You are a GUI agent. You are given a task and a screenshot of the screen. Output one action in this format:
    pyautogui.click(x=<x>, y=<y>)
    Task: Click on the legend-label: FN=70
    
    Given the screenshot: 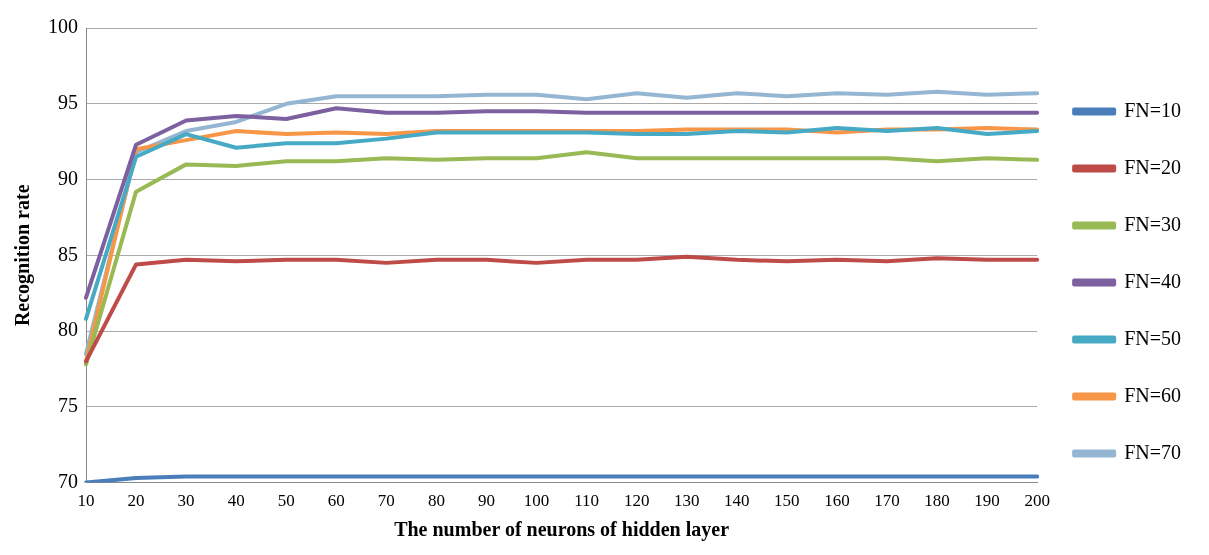 What is the action you would take?
    pyautogui.click(x=1153, y=451)
    